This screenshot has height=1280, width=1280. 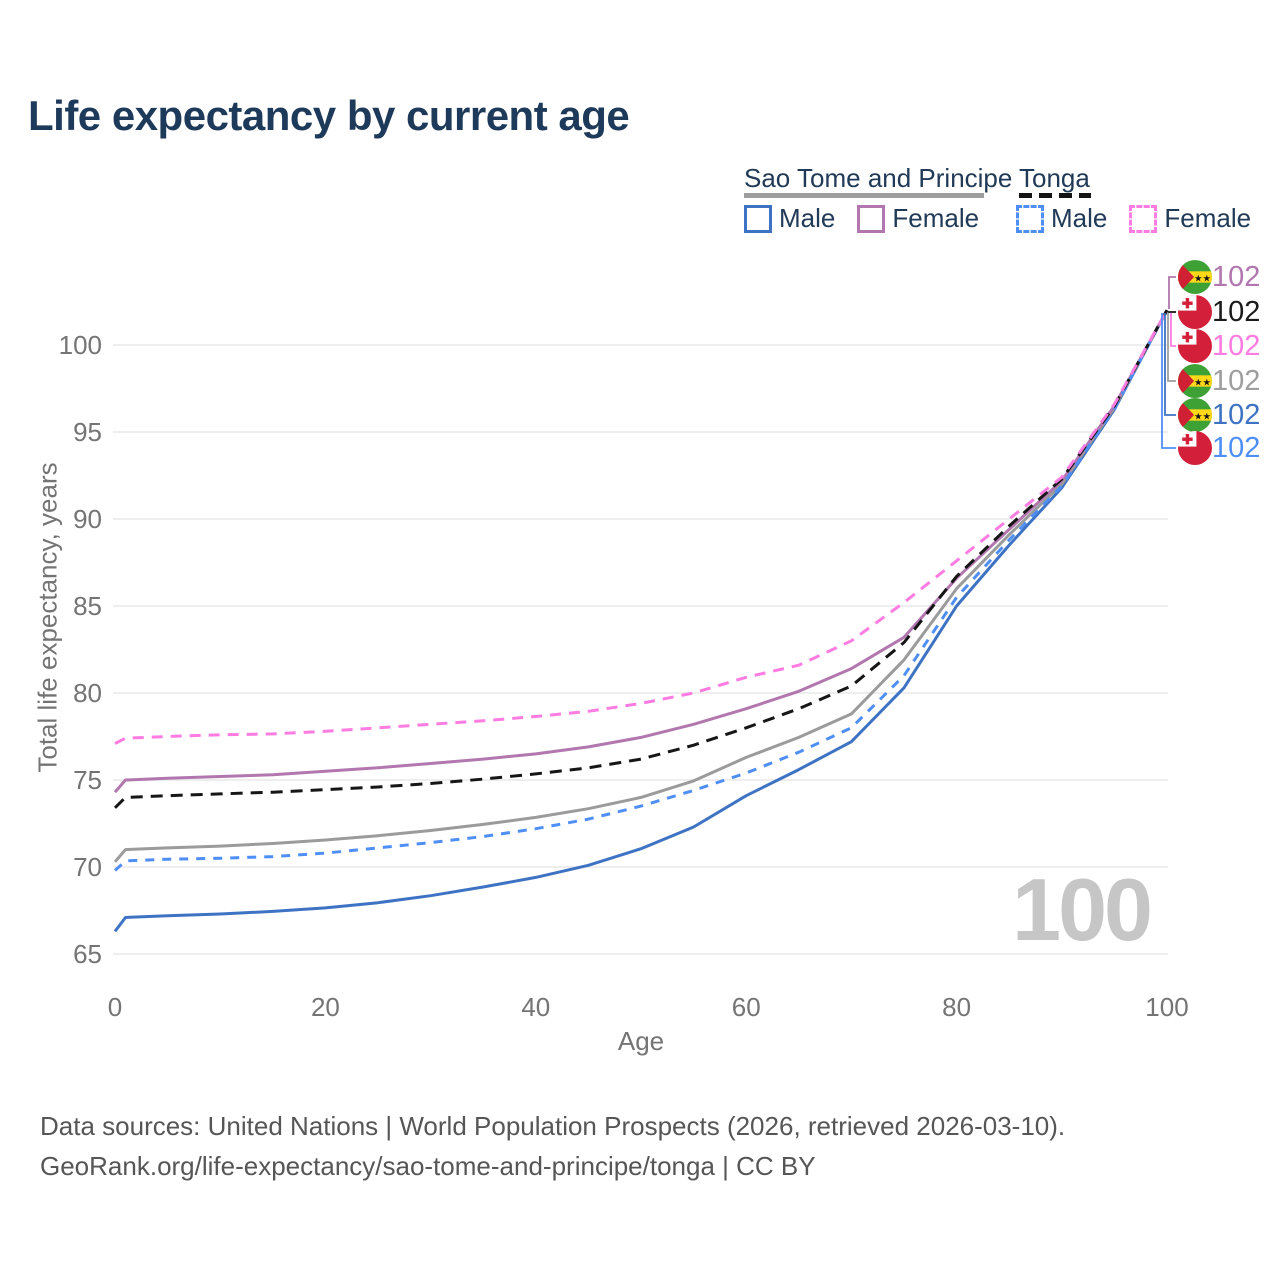 What do you see at coordinates (329, 115) in the screenshot?
I see `page-title: Life expectancy by current age` at bounding box center [329, 115].